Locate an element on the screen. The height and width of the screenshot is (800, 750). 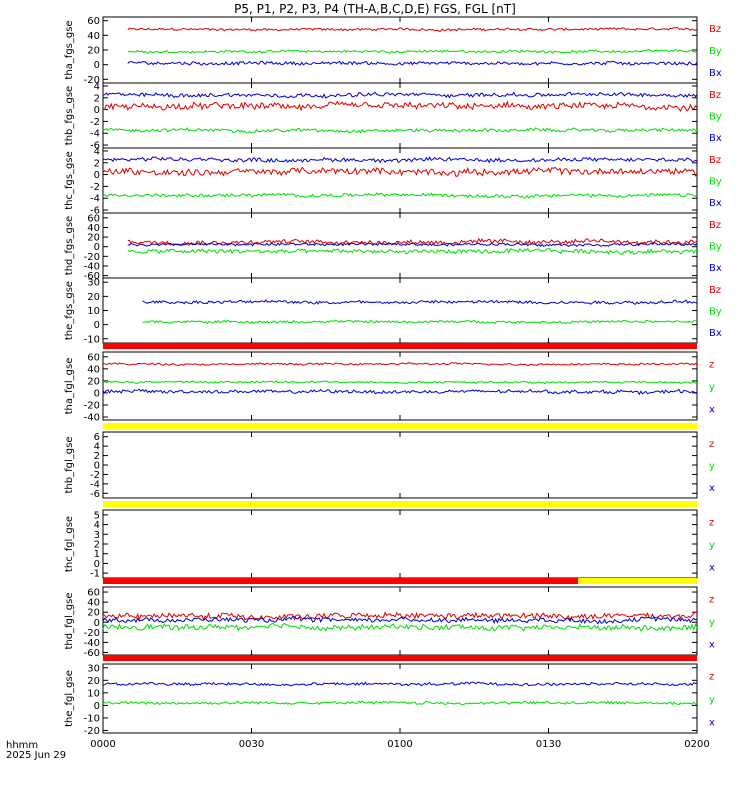
y-axis-label: thc_fgs_gse is located at coordinates (69, 180).